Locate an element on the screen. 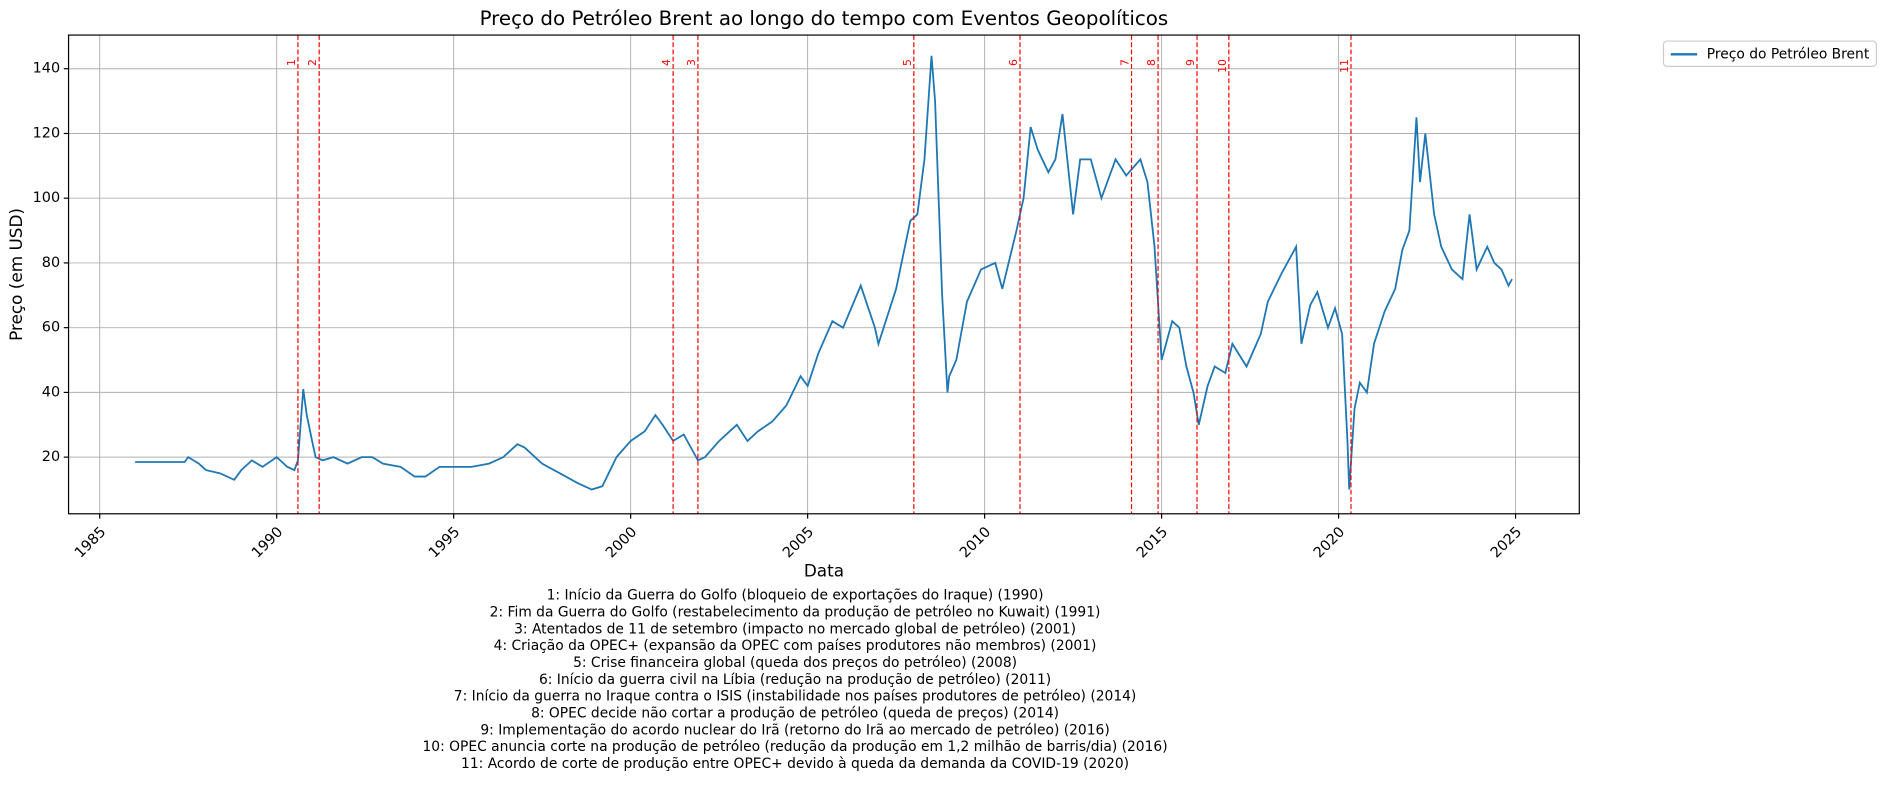  event-label: 6 is located at coordinates (1013, 62).